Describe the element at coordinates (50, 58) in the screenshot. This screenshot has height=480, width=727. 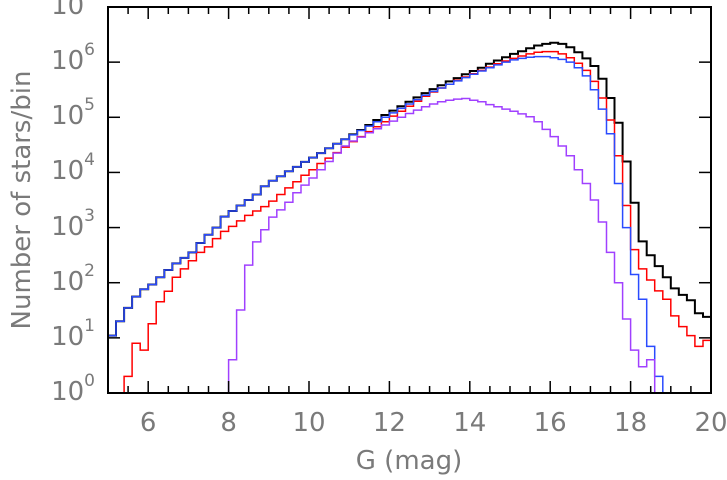
I see `y-tick-label: 106` at that location.